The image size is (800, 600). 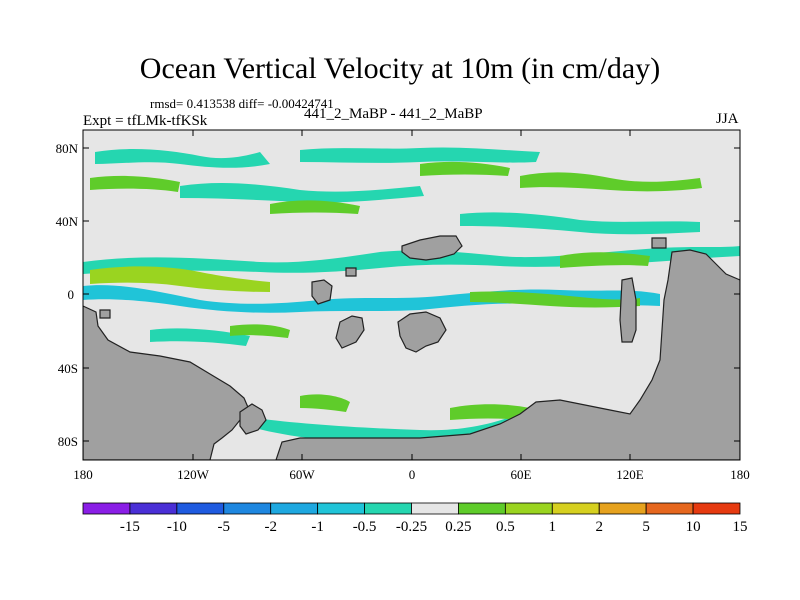 What do you see at coordinates (167, 382) in the screenshot?
I see `southwest-continent` at bounding box center [167, 382].